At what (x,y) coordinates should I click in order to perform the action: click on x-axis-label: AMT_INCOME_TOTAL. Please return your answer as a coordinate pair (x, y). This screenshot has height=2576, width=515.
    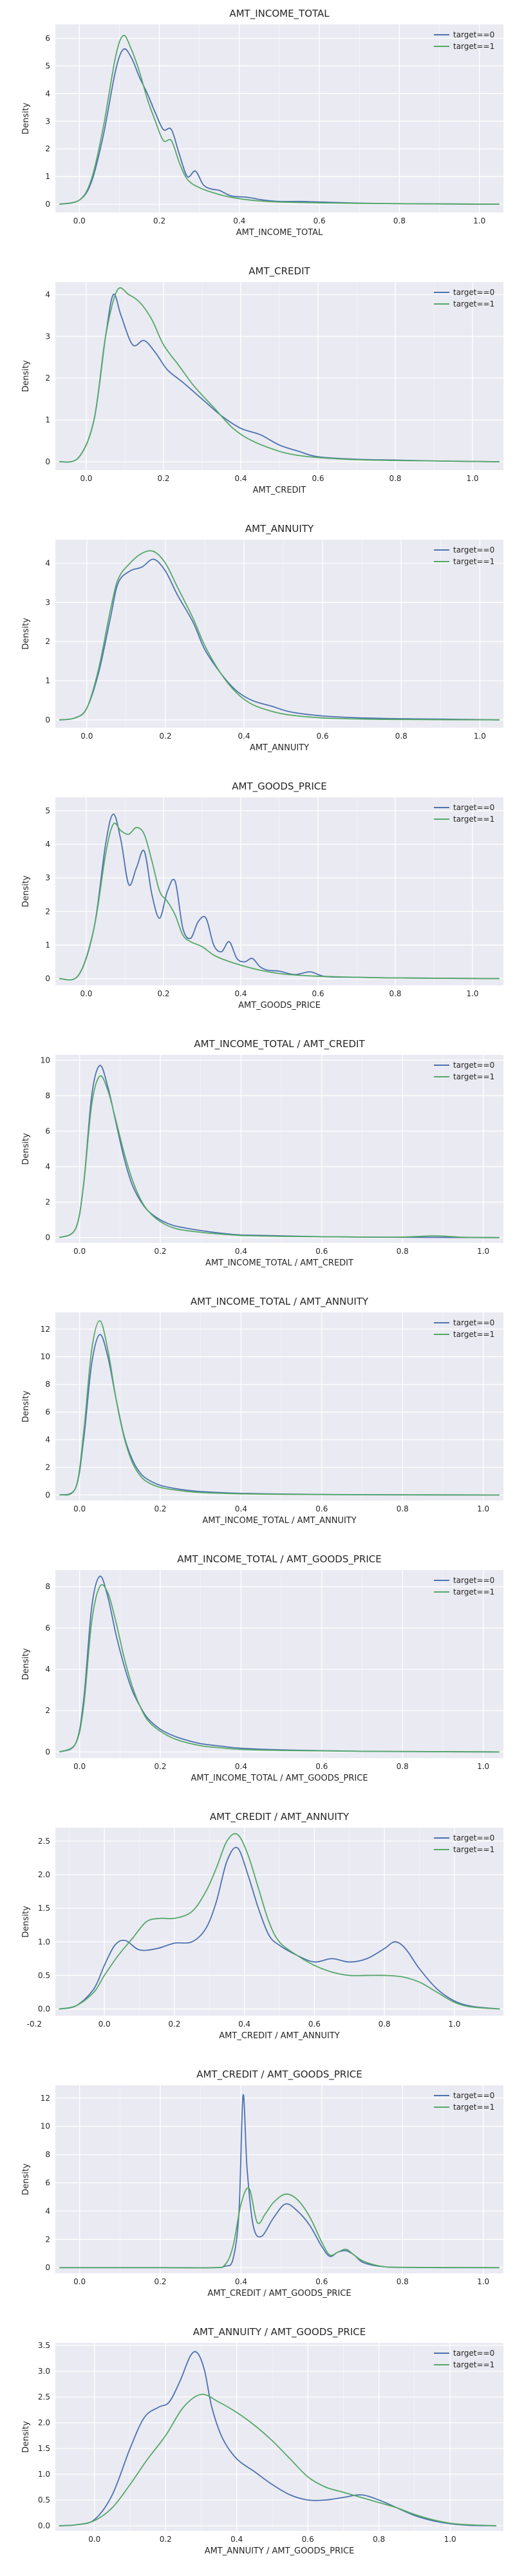
    Looking at the image, I should click on (279, 233).